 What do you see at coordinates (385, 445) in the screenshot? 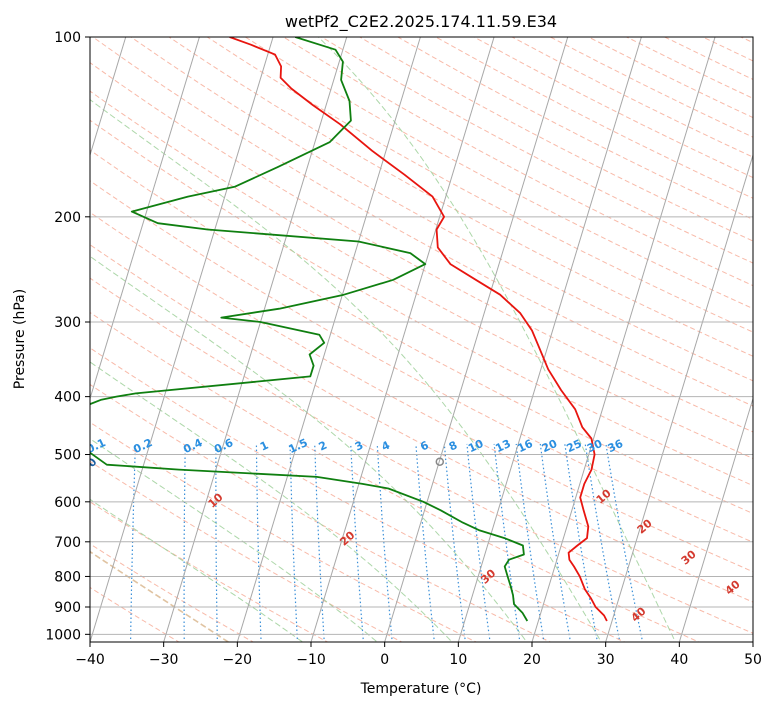
I see `mixing-ratio-label: 4` at bounding box center [385, 445].